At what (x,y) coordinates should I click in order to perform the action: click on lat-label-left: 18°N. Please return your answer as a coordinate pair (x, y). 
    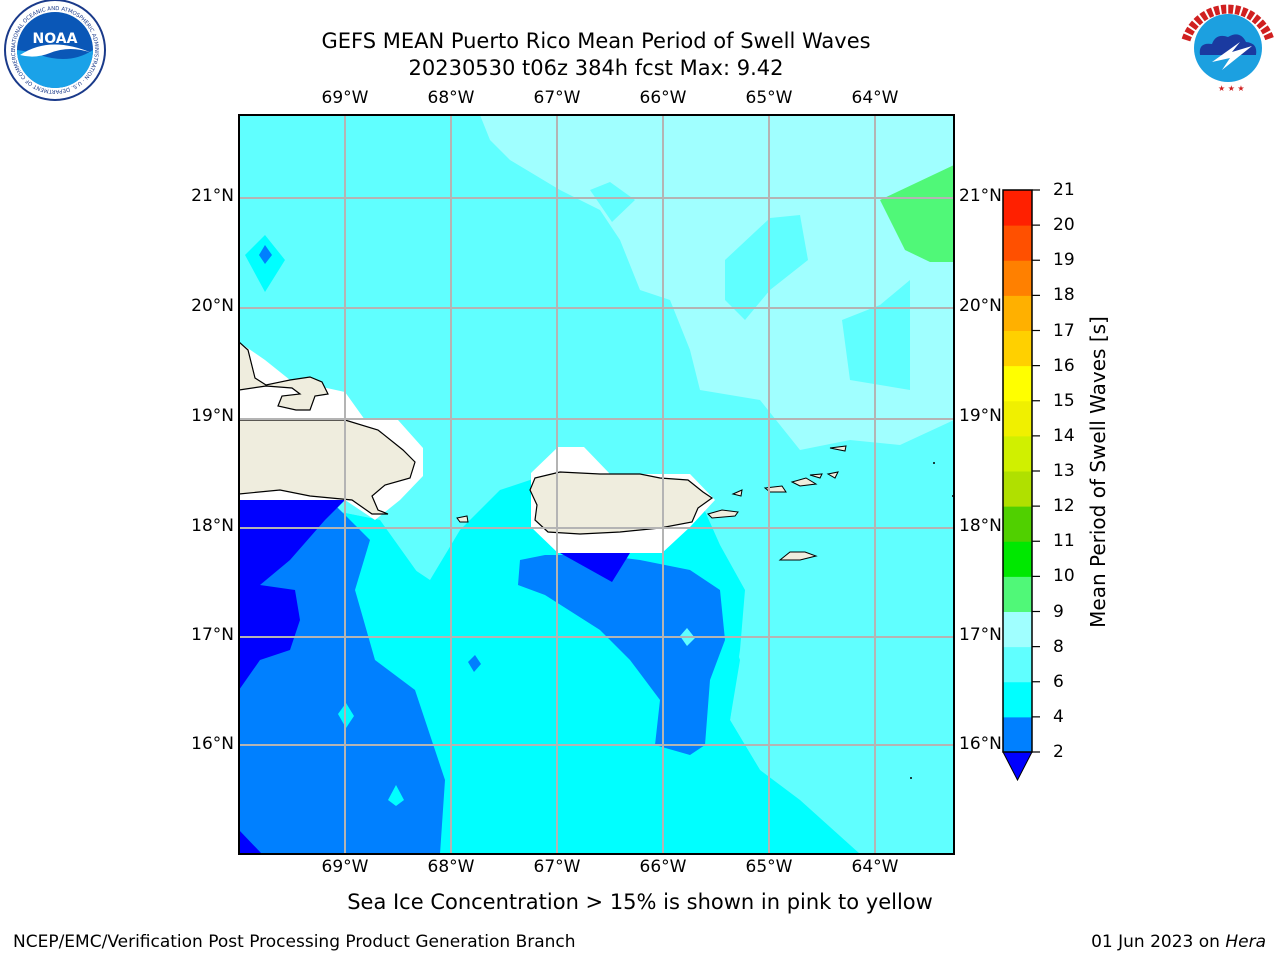
    Looking at the image, I should click on (212, 526).